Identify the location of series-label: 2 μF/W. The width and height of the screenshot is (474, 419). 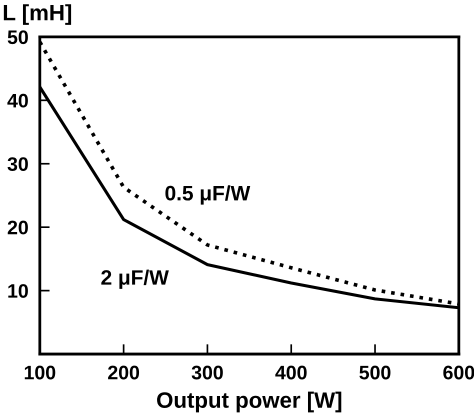
(135, 279).